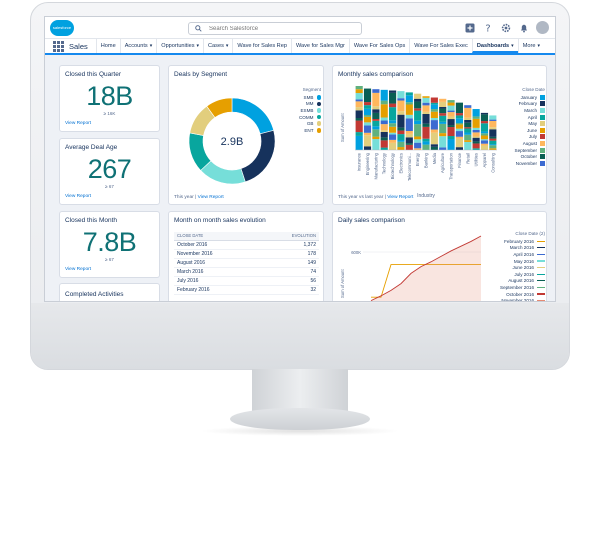 The width and height of the screenshot is (600, 540). Describe the element at coordinates (288, 236) in the screenshot. I see `column-header-evolution: EVOLUTION` at that location.